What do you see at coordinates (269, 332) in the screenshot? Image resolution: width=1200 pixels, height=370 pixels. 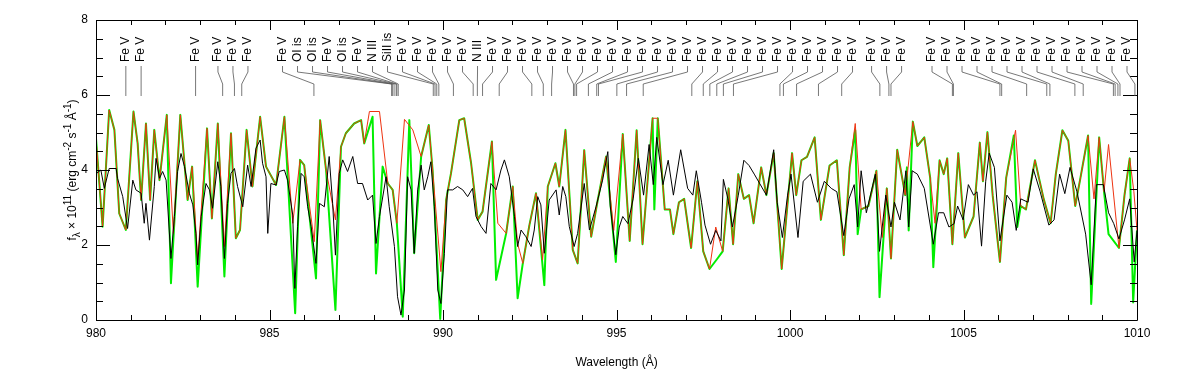 I see `x-tick-label: 985` at bounding box center [269, 332].